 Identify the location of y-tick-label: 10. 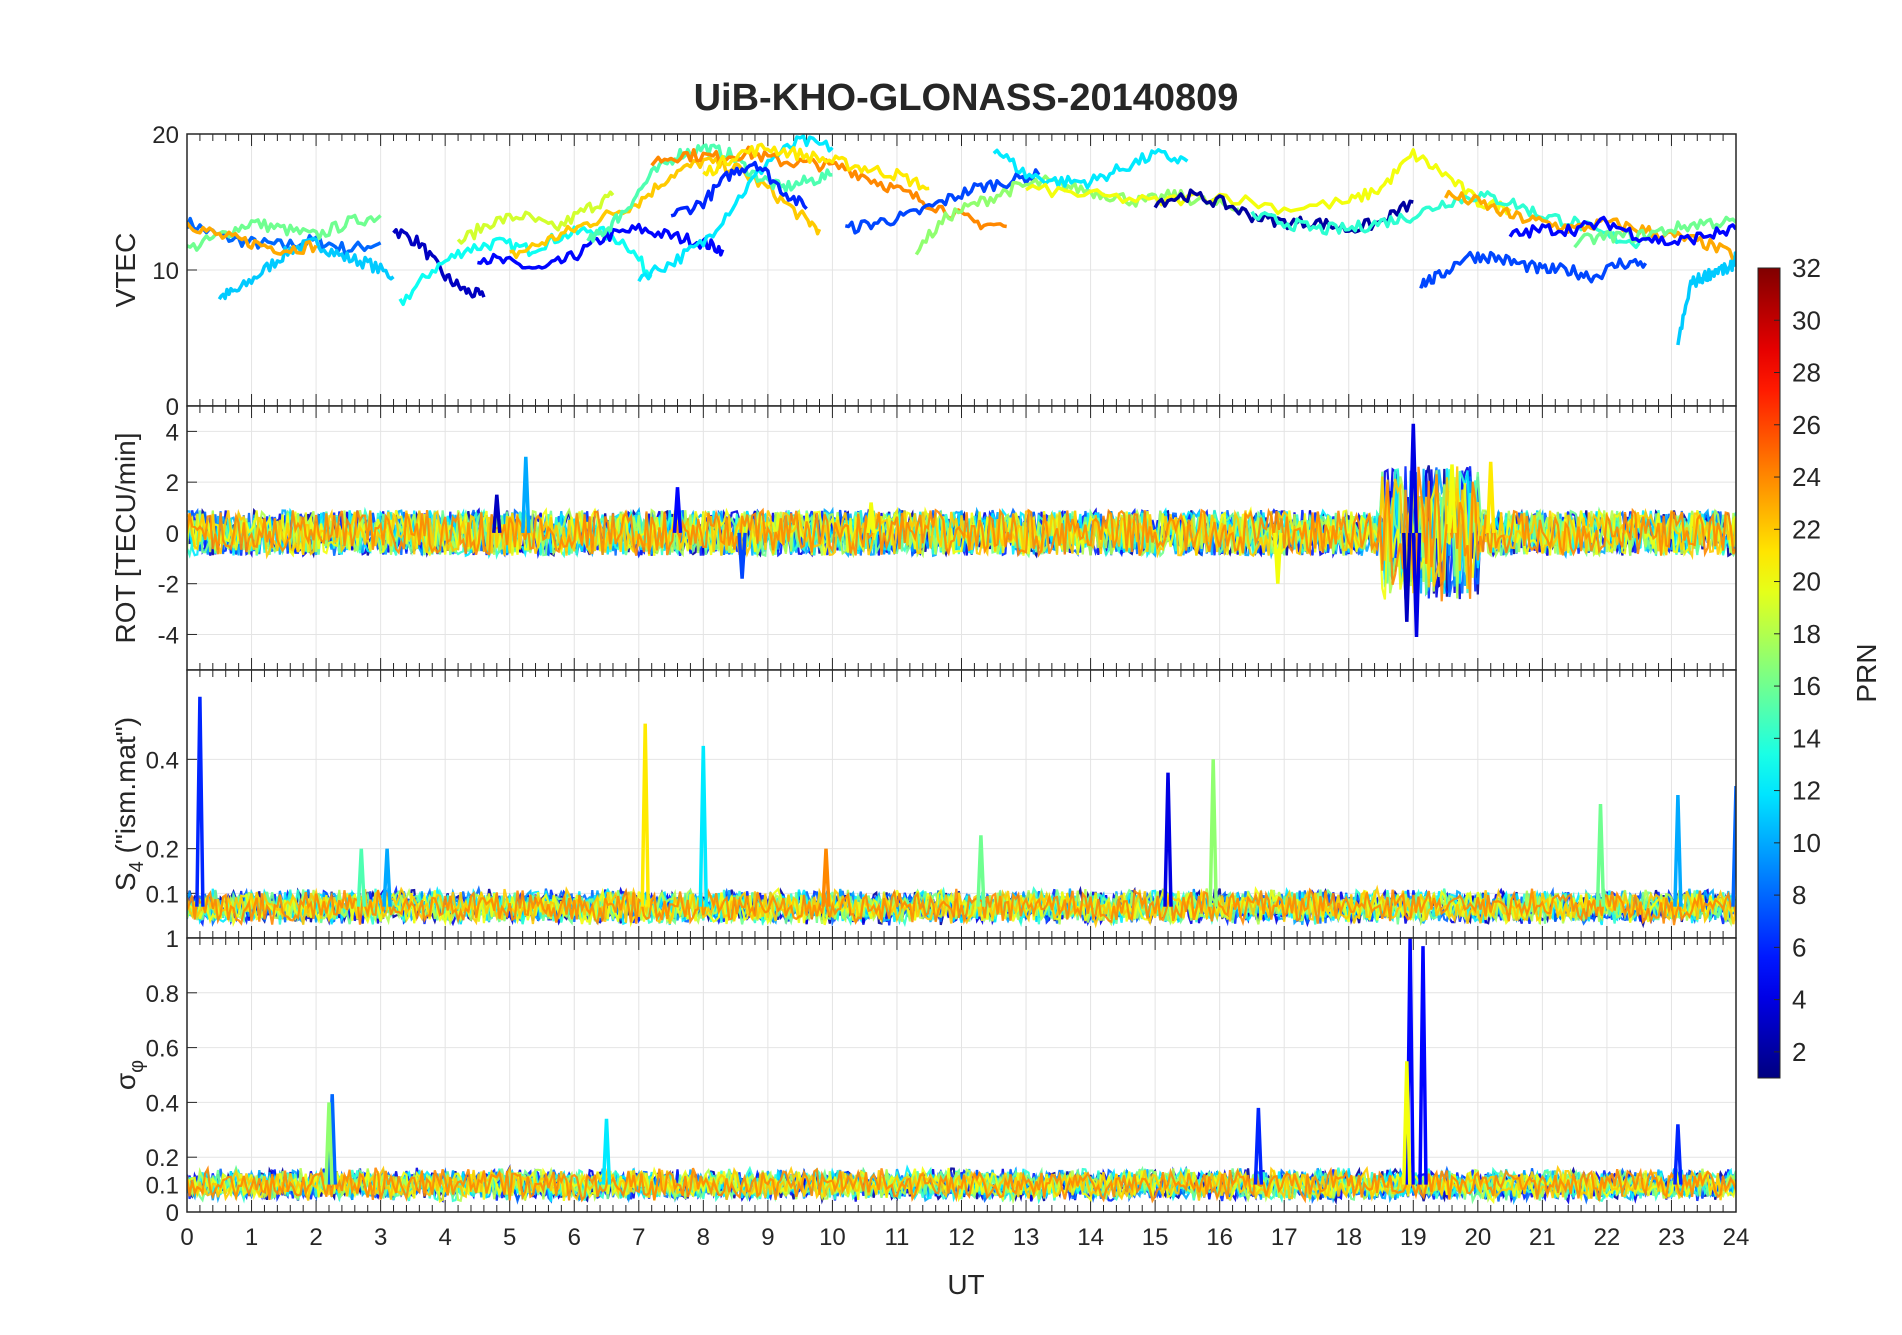
(165, 271).